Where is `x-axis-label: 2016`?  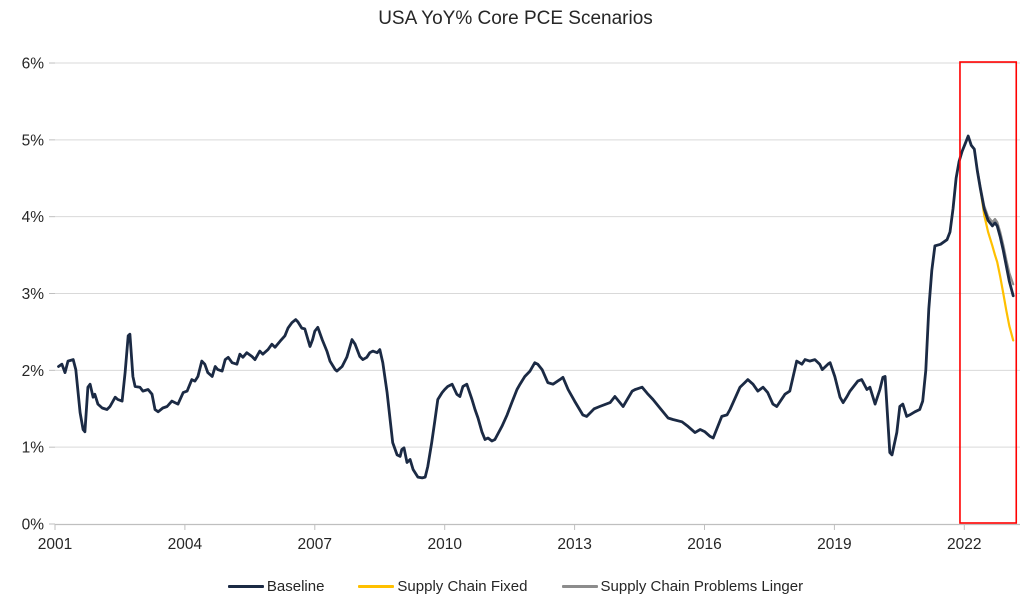
x-axis-label: 2016 is located at coordinates (704, 544).